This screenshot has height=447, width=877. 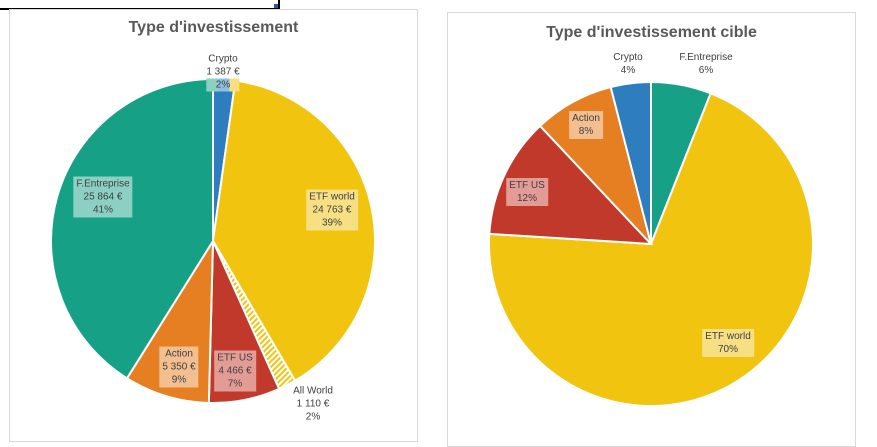 What do you see at coordinates (727, 349) in the screenshot?
I see `label-percent: 70%` at bounding box center [727, 349].